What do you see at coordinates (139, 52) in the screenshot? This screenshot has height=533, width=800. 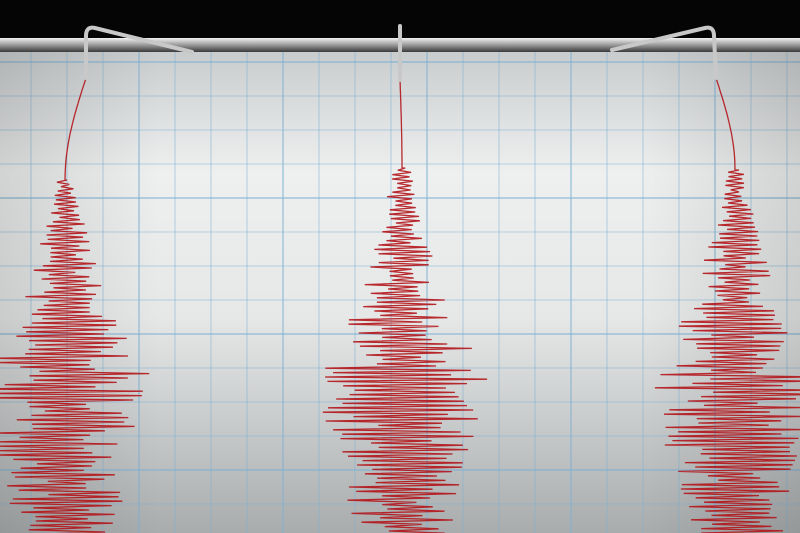 I see `needle-left` at bounding box center [139, 52].